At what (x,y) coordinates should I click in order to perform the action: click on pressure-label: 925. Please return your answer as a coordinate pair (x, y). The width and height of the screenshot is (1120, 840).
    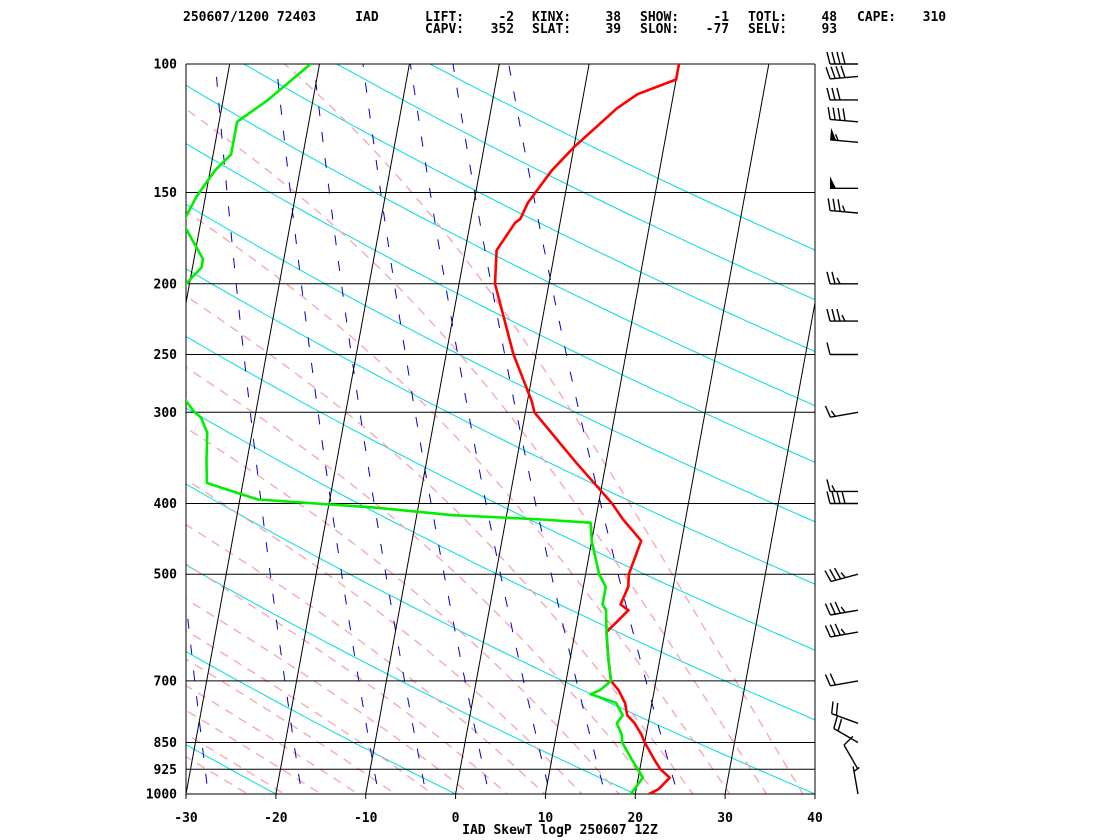
    Looking at the image, I should click on (165, 770).